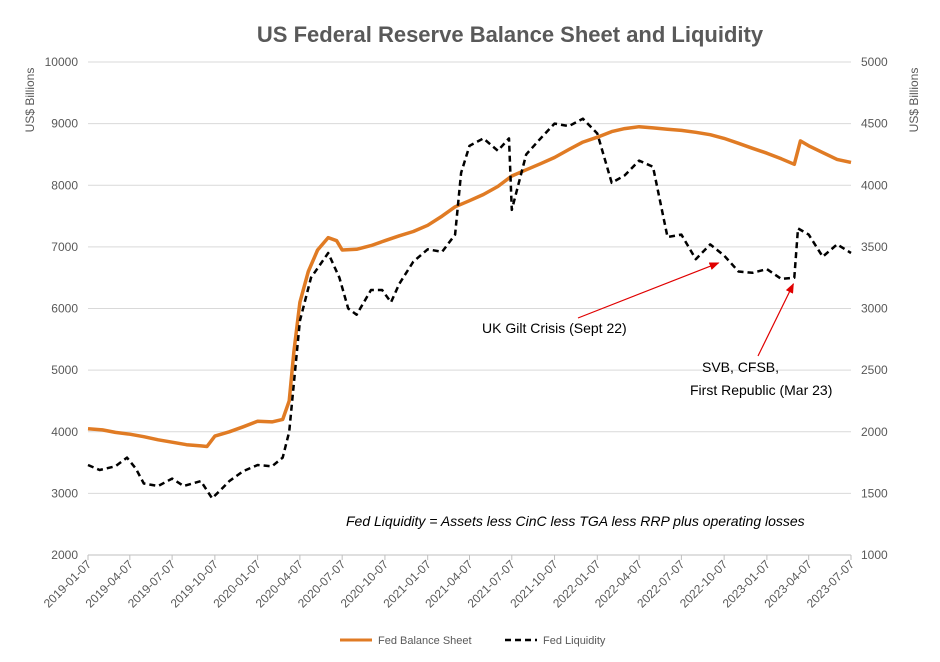 This screenshot has height=662, width=940. What do you see at coordinates (874, 370) in the screenshot?
I see `y-tick-right: 2500` at bounding box center [874, 370].